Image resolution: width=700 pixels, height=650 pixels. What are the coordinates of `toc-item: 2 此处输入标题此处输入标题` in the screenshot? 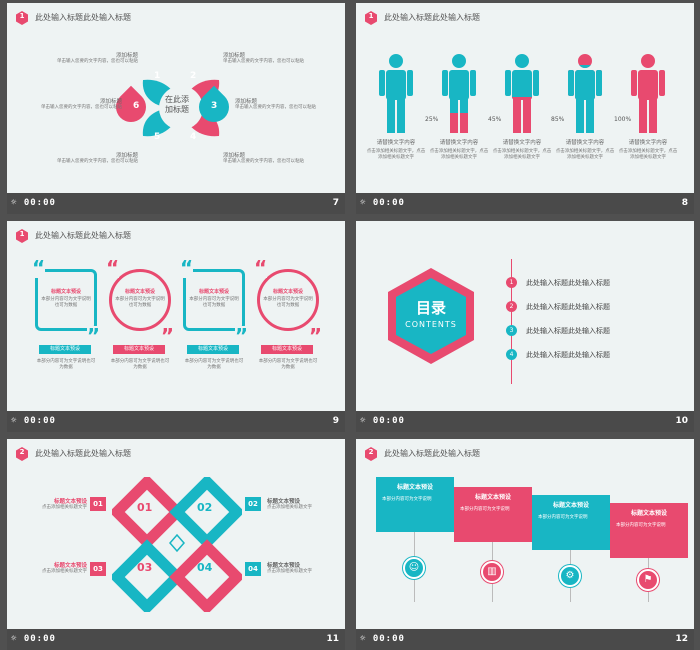 It's located at (596, 308).